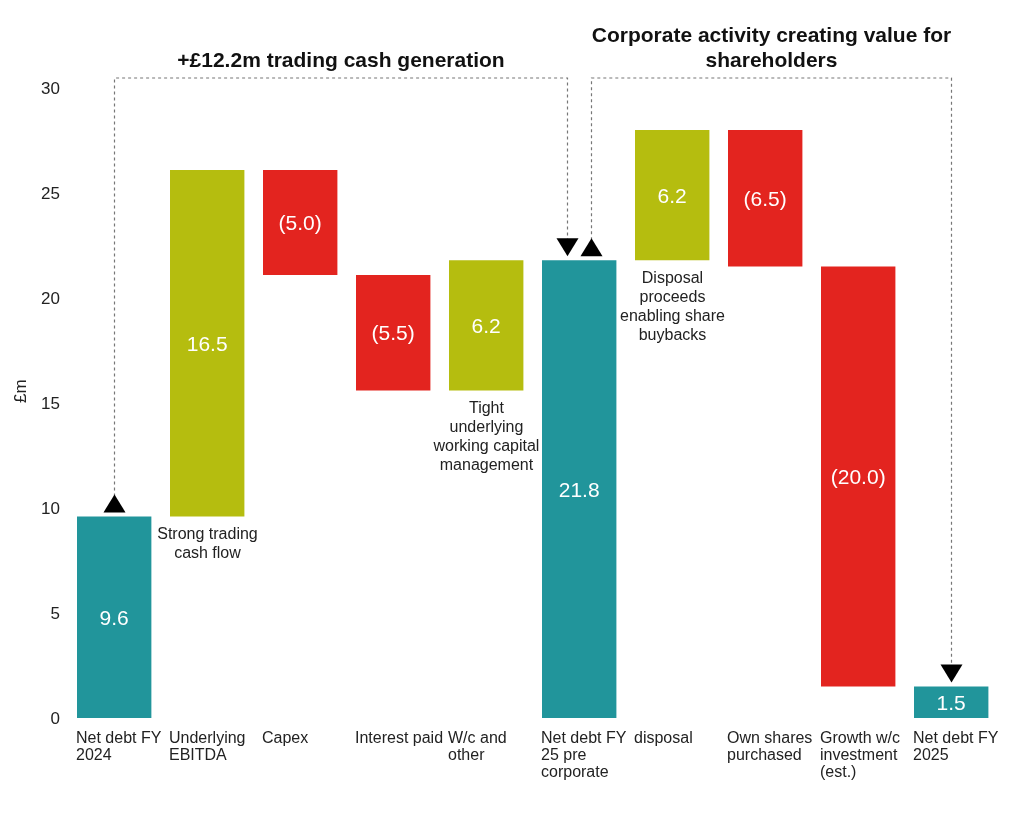 This screenshot has width=1014, height=825. I want to click on y-axis-title: £m, so click(21, 391).